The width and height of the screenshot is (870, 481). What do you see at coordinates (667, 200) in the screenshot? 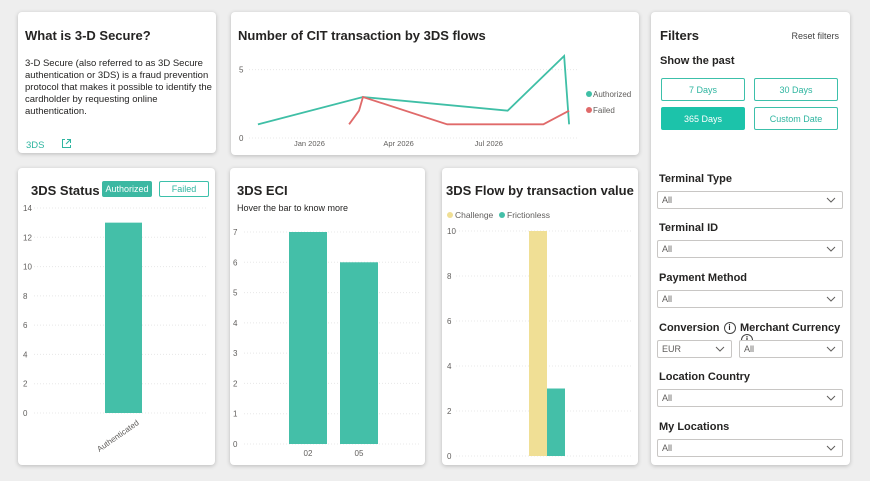
I see `terminal-type-value: All` at bounding box center [667, 200].